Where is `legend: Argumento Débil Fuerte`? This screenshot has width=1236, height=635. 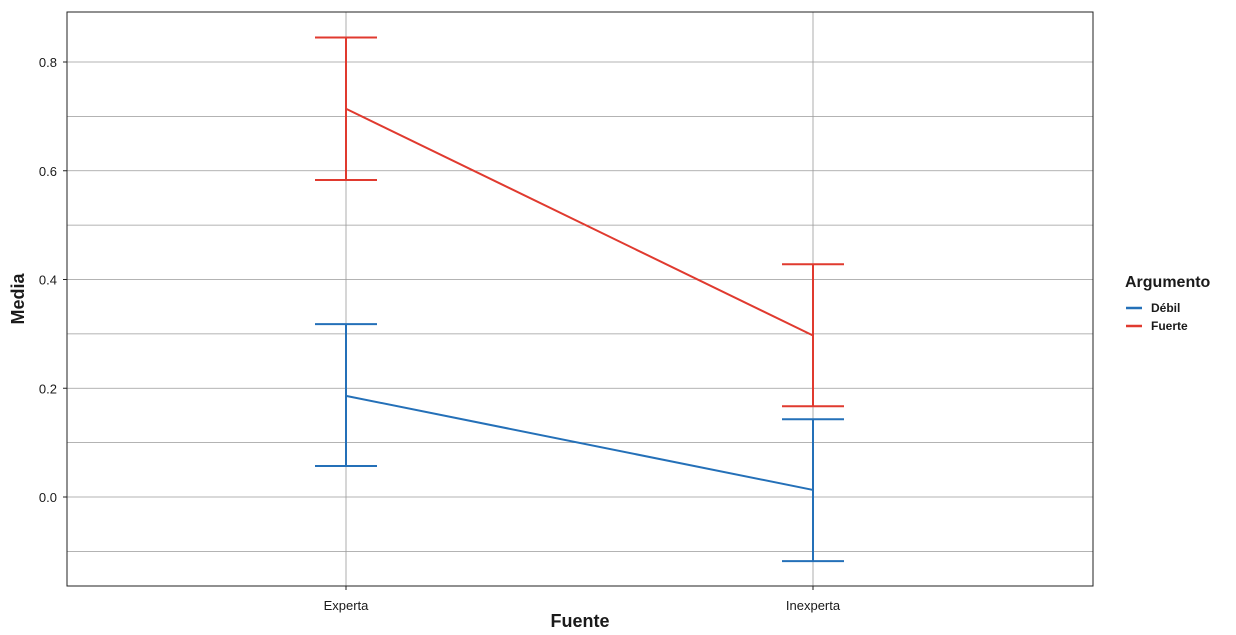
legend: Argumento Débil Fuerte is located at coordinates (1168, 303).